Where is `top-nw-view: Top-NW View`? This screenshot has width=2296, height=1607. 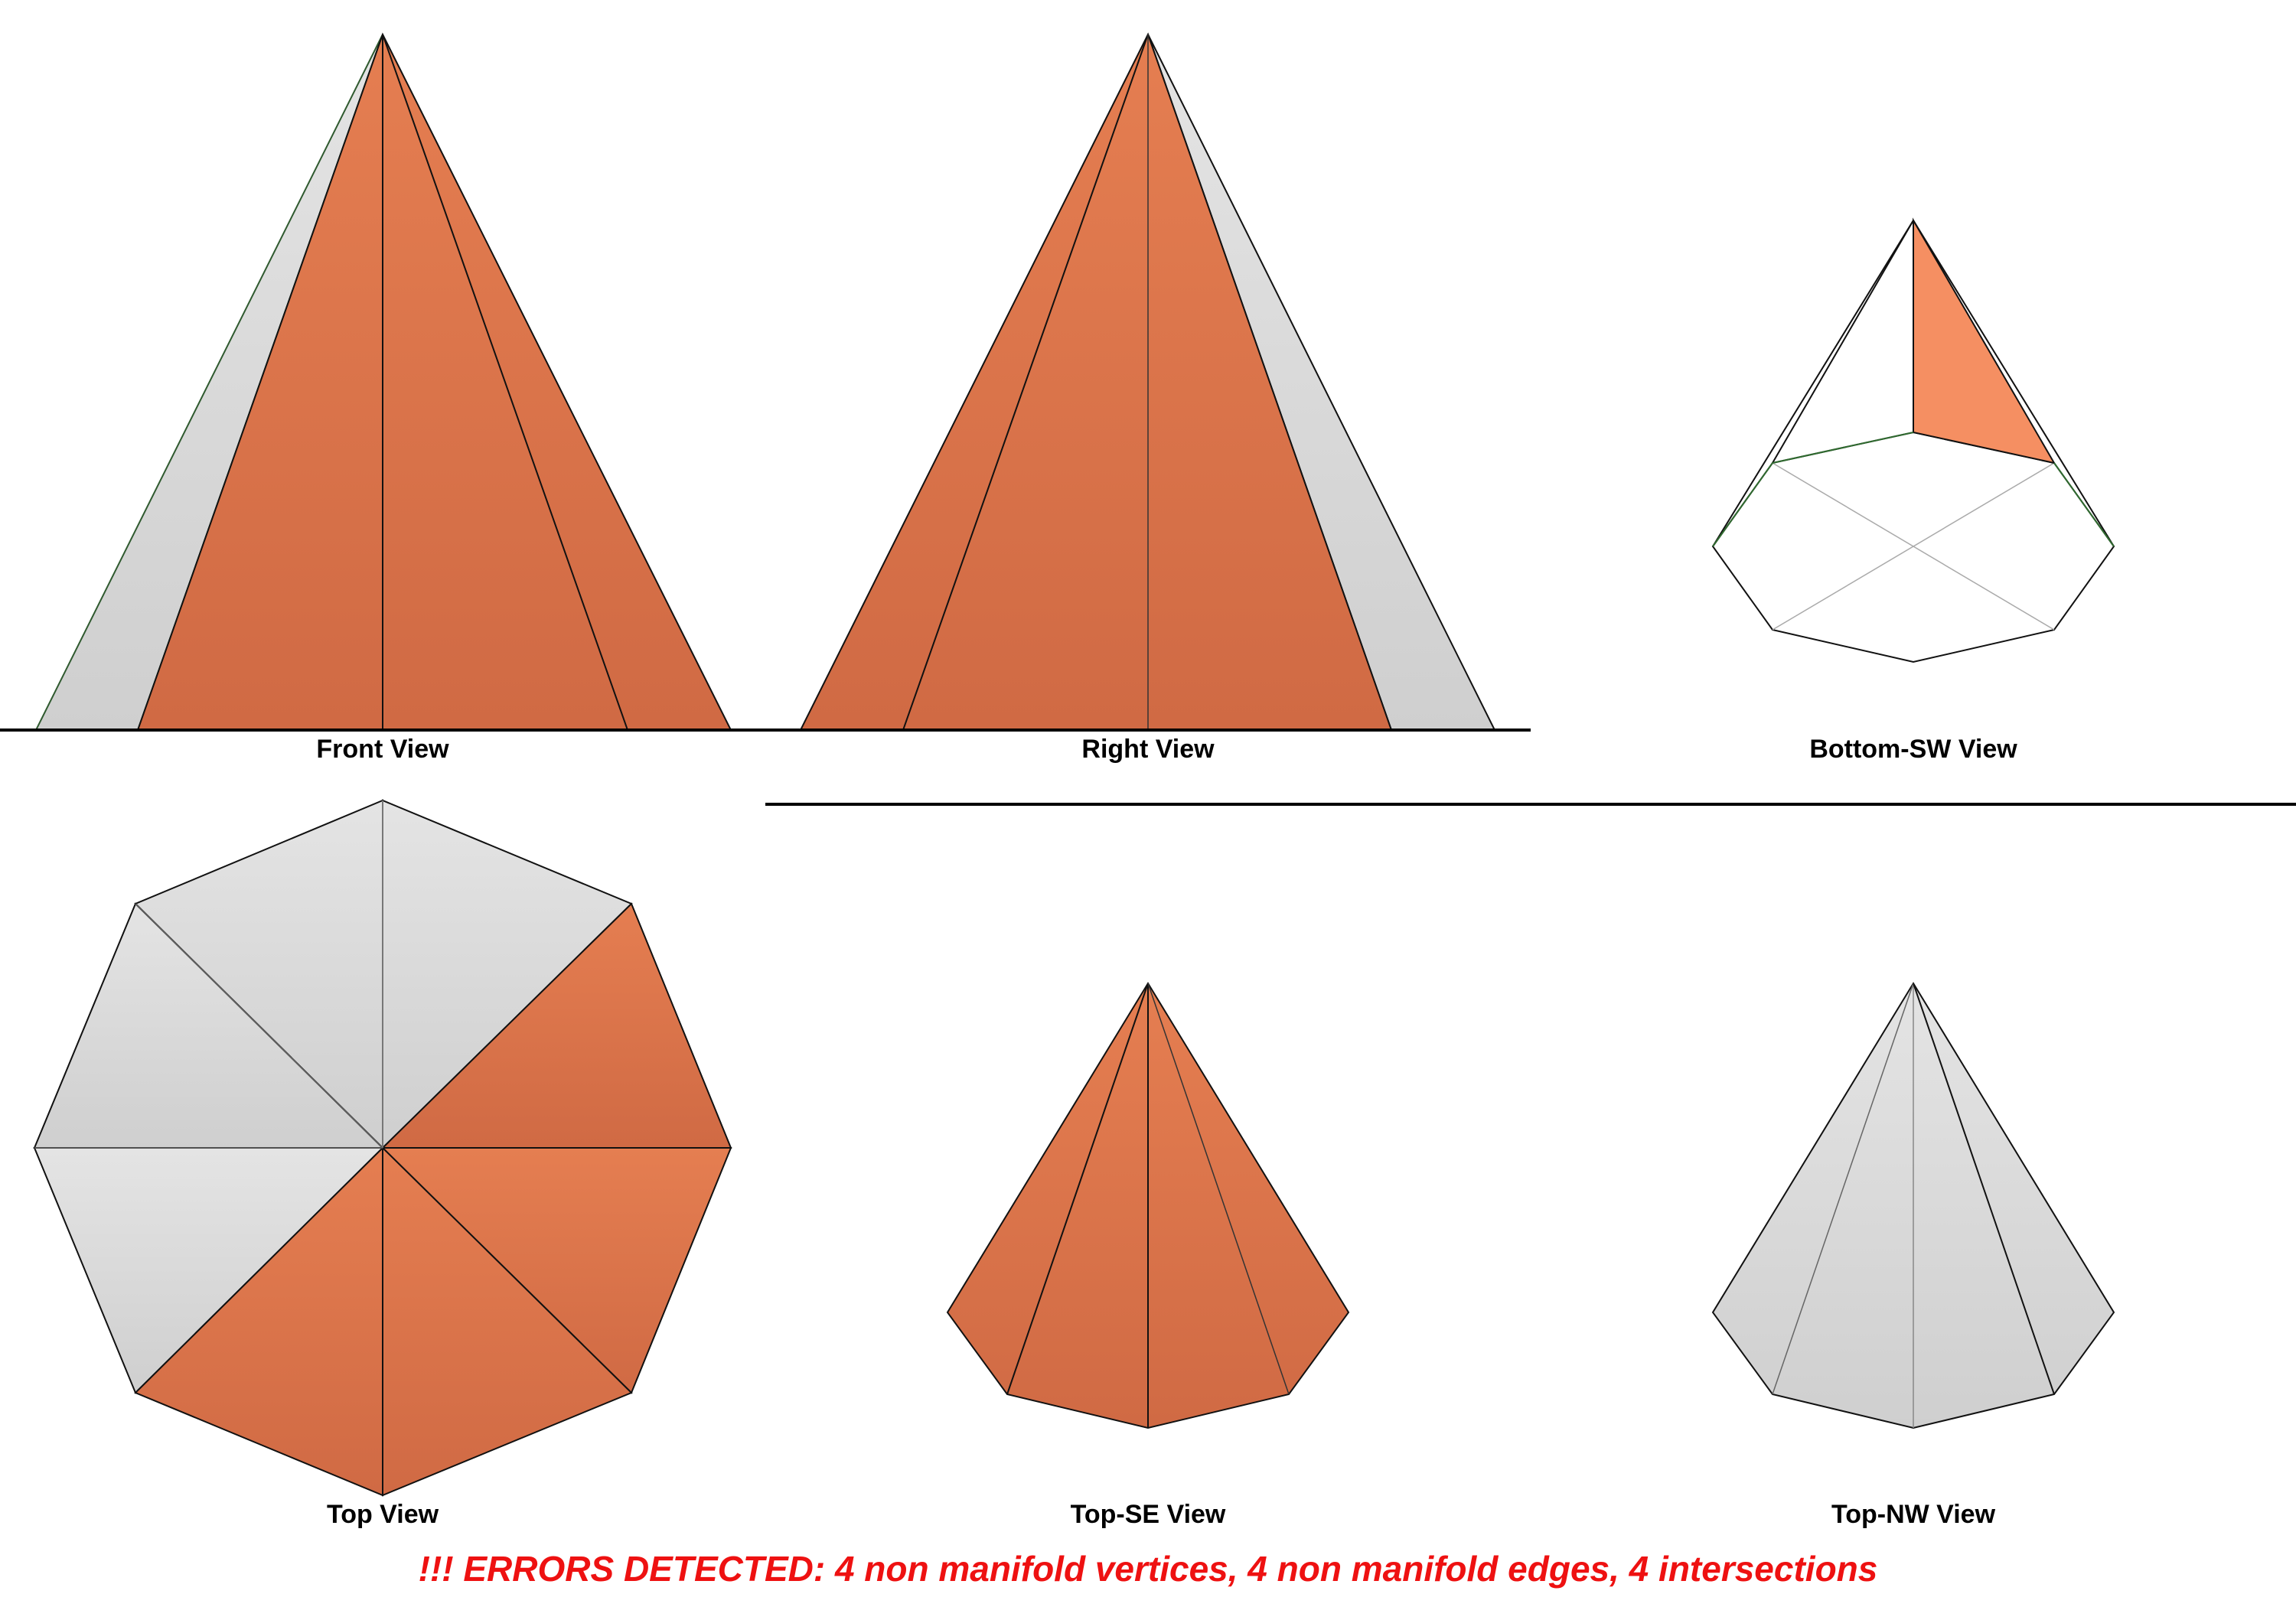 top-nw-view: Top-NW View is located at coordinates (1913, 1255).